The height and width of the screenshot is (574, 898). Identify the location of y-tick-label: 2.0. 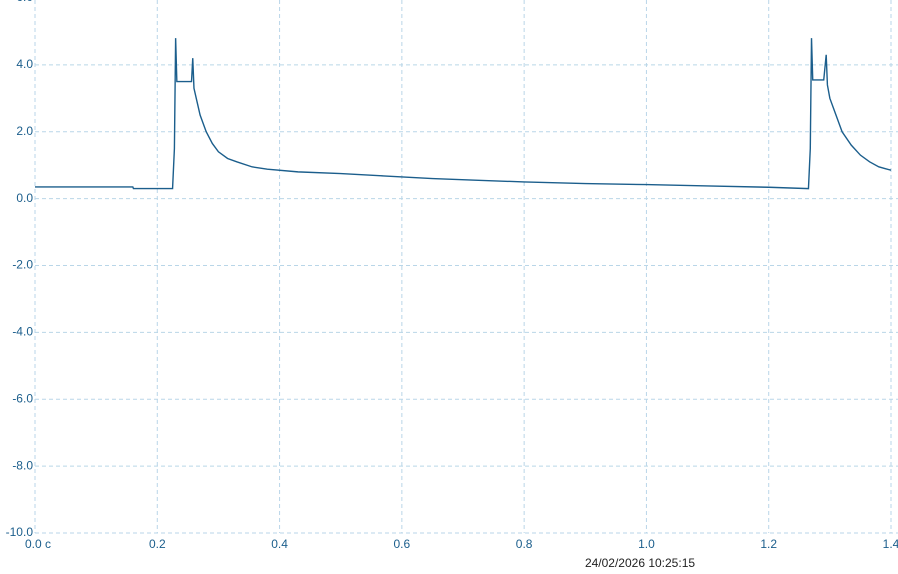
(24, 131).